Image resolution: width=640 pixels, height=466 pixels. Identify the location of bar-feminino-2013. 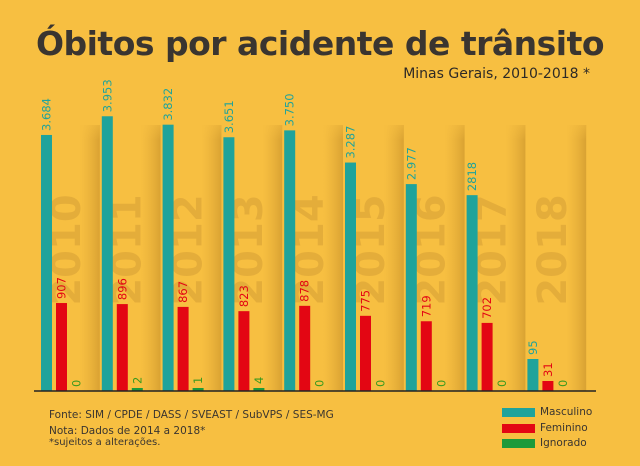
(244, 351).